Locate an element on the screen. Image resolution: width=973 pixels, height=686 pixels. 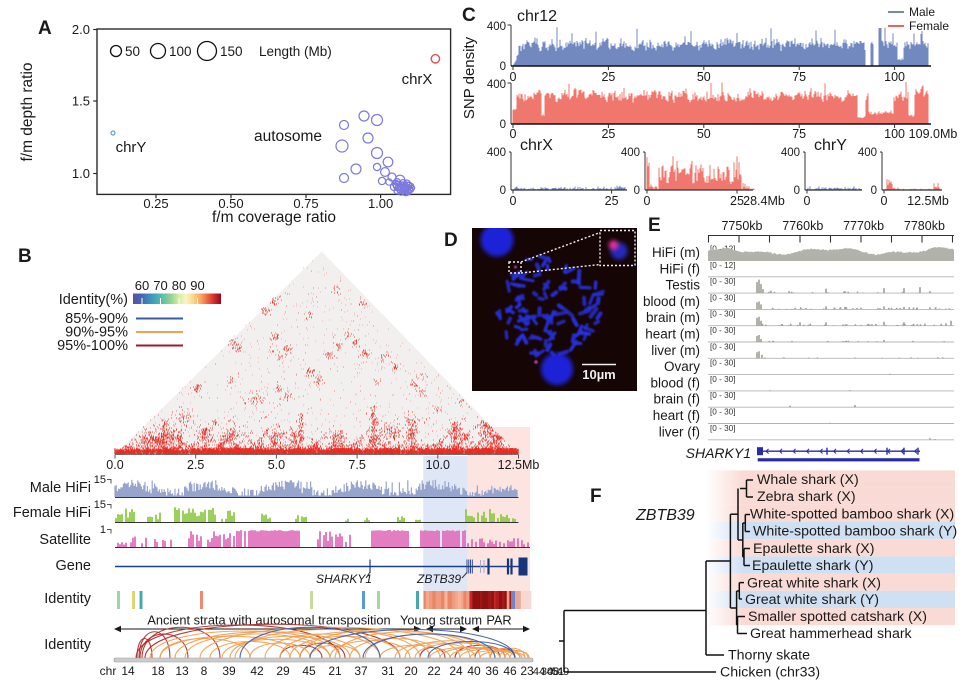
svg-text: 21 is located at coordinates (335, 671).